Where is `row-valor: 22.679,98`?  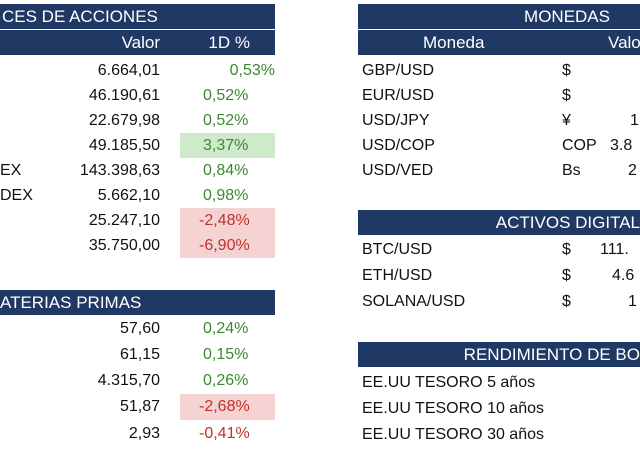 row-valor: 22.679,98 is located at coordinates (124, 120).